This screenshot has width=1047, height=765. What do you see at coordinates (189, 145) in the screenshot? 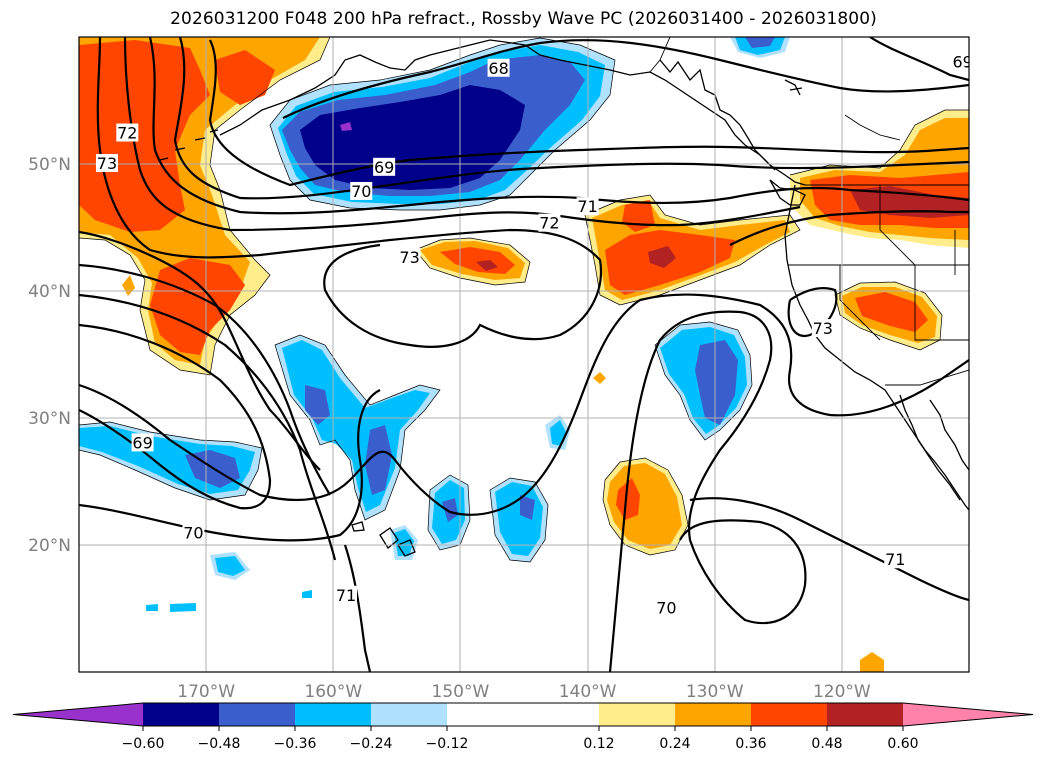
I see `coast-aleutians` at bounding box center [189, 145].